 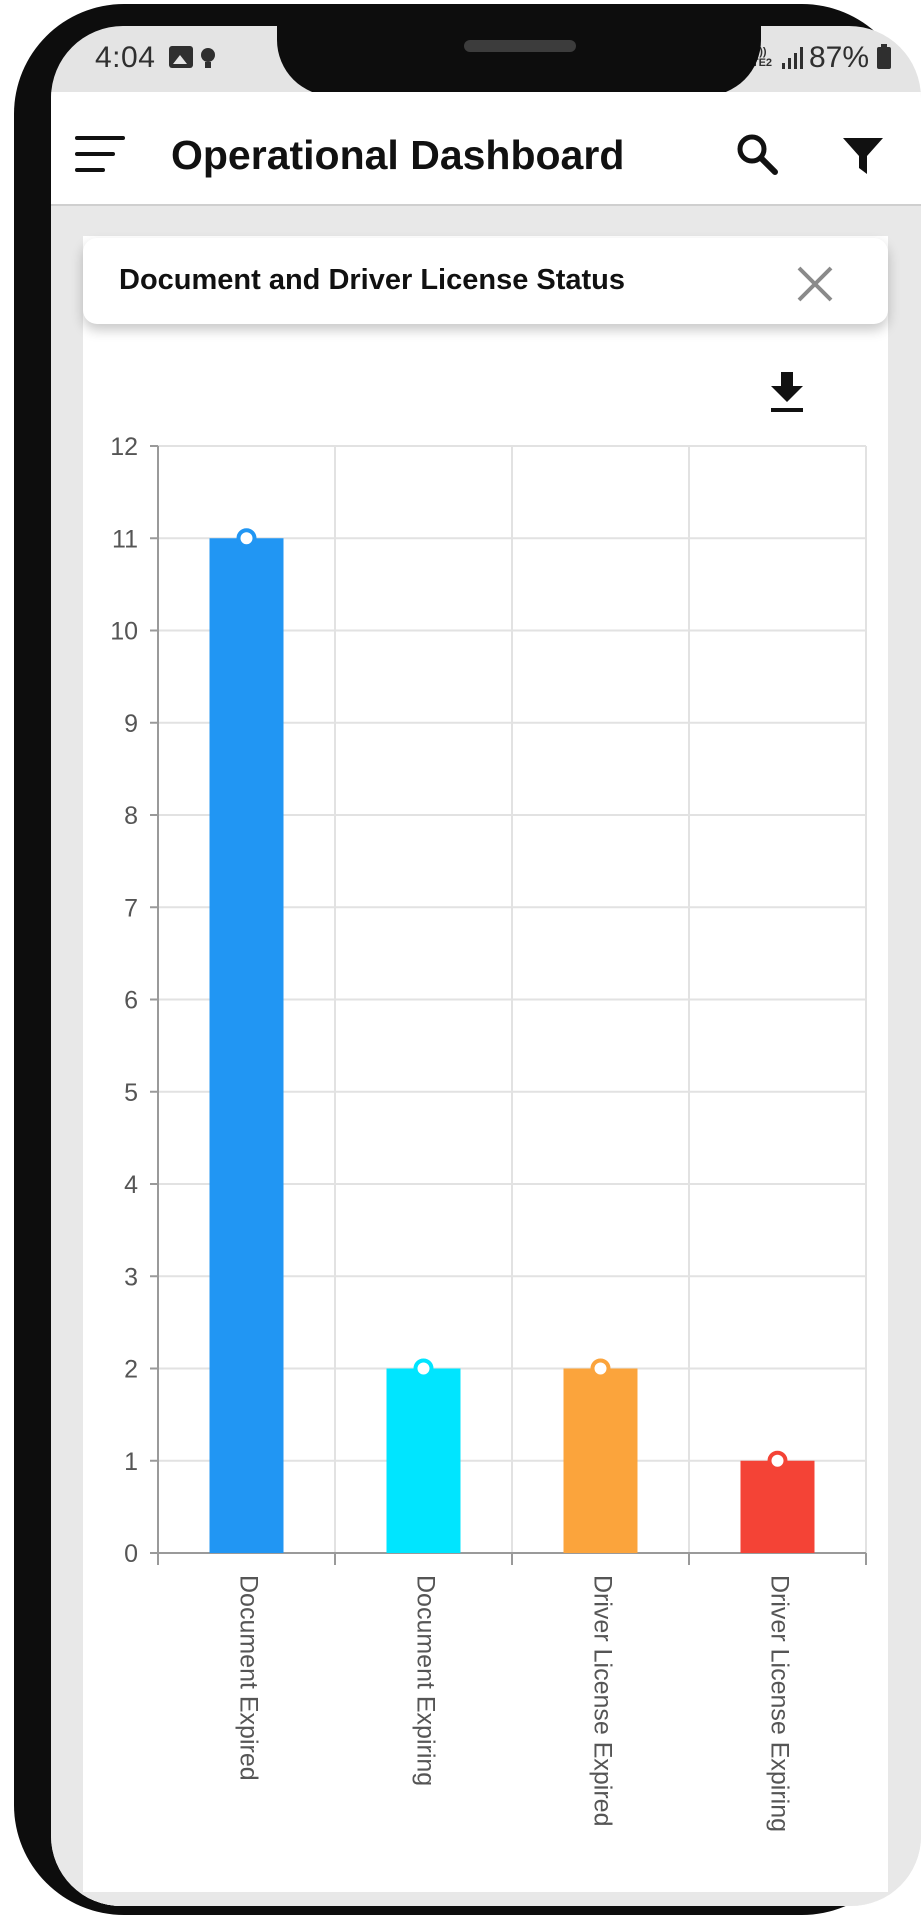 I want to click on y-tick-label: 1, so click(x=131, y=1462).